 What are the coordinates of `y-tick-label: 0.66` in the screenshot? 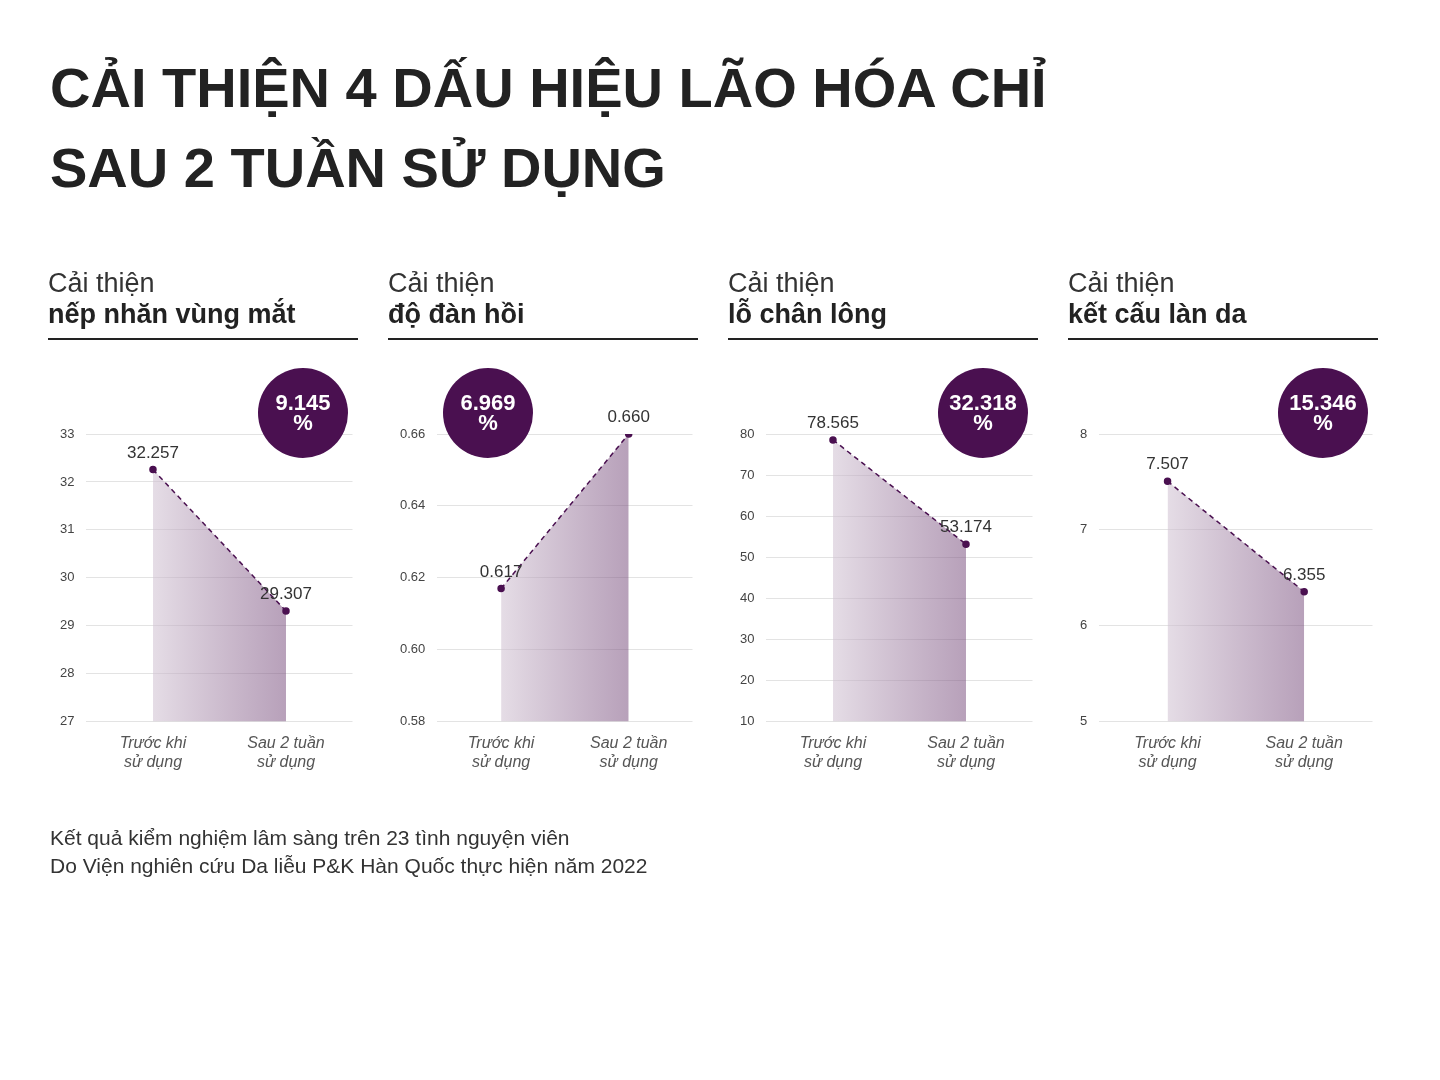 It's located at (412, 433).